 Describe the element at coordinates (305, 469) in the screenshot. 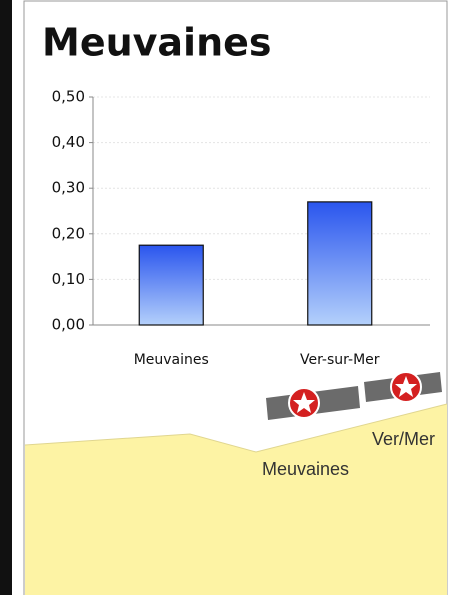

I see `map-label: Meuvaines` at that location.